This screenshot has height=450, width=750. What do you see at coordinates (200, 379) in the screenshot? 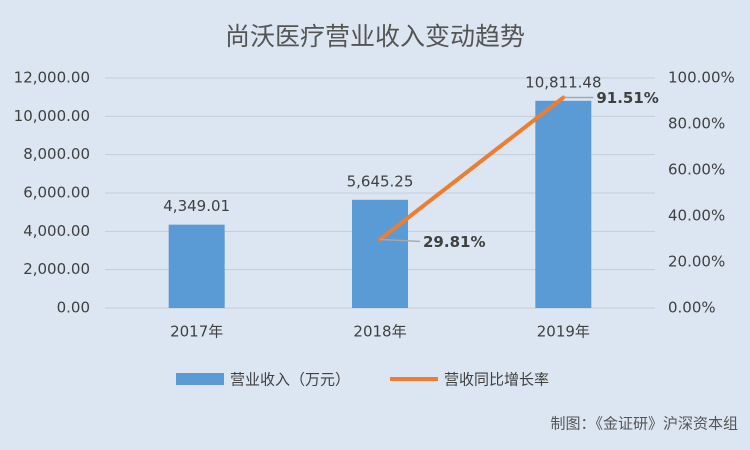
I see `legend-swatch` at bounding box center [200, 379].